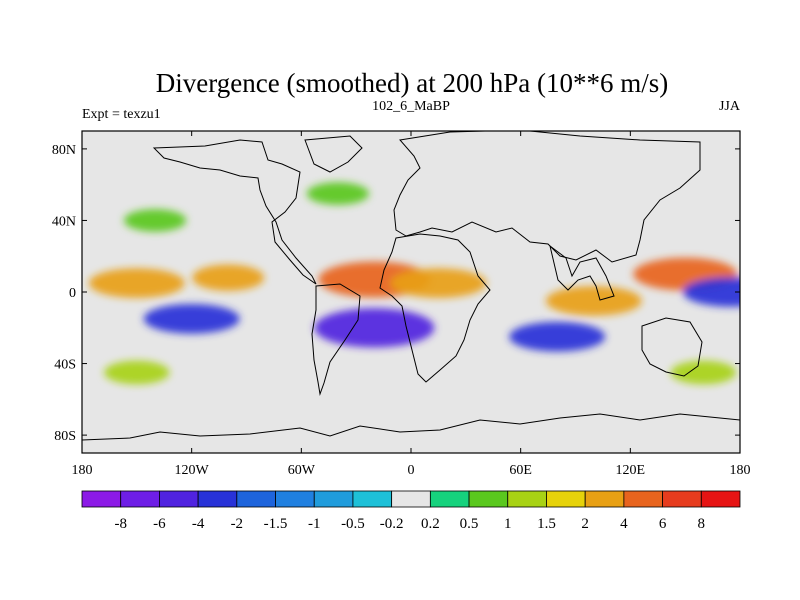 The width and height of the screenshot is (800, 600). I want to click on colorbar-label: -6, so click(159, 524).